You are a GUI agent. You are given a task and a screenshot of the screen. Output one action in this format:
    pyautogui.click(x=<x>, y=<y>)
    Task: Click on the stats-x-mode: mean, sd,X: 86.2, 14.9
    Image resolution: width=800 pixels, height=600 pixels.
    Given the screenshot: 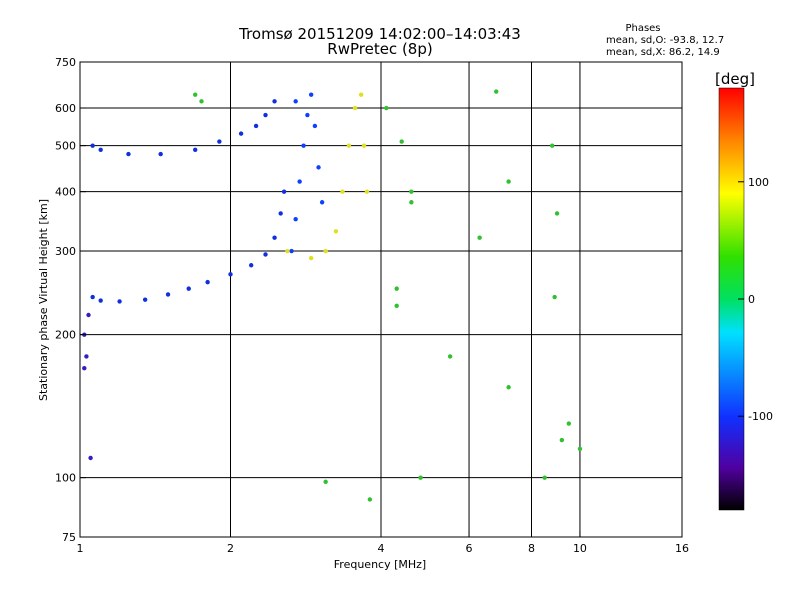 What is the action you would take?
    pyautogui.click(x=663, y=52)
    